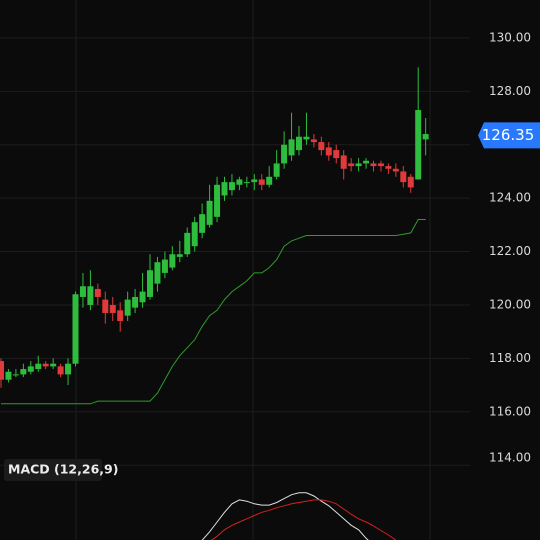 This screenshot has height=540, width=540. I want to click on y-tick-label: 120.00, so click(510, 304).